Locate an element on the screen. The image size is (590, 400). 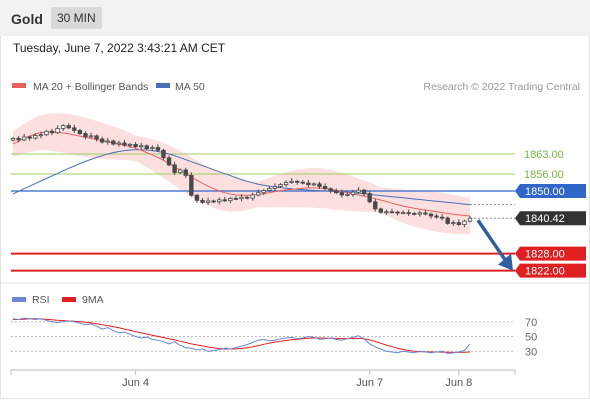
rsi-tick-label-70: 70 is located at coordinates (531, 323).